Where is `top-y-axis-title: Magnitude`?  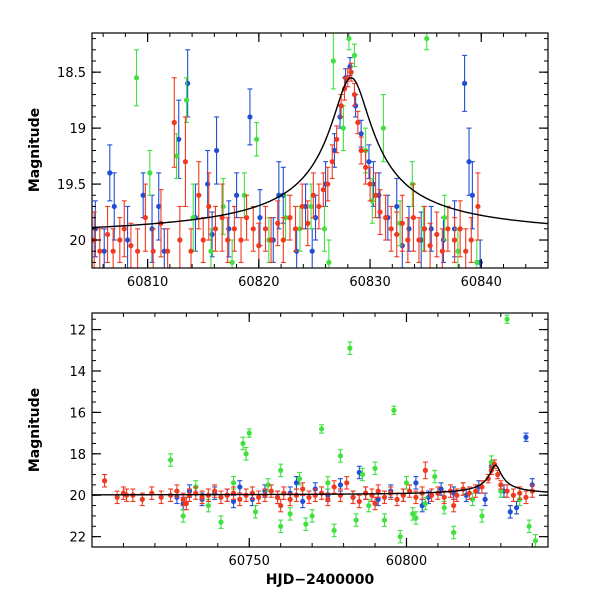 top-y-axis-title: Magnitude is located at coordinates (35, 150).